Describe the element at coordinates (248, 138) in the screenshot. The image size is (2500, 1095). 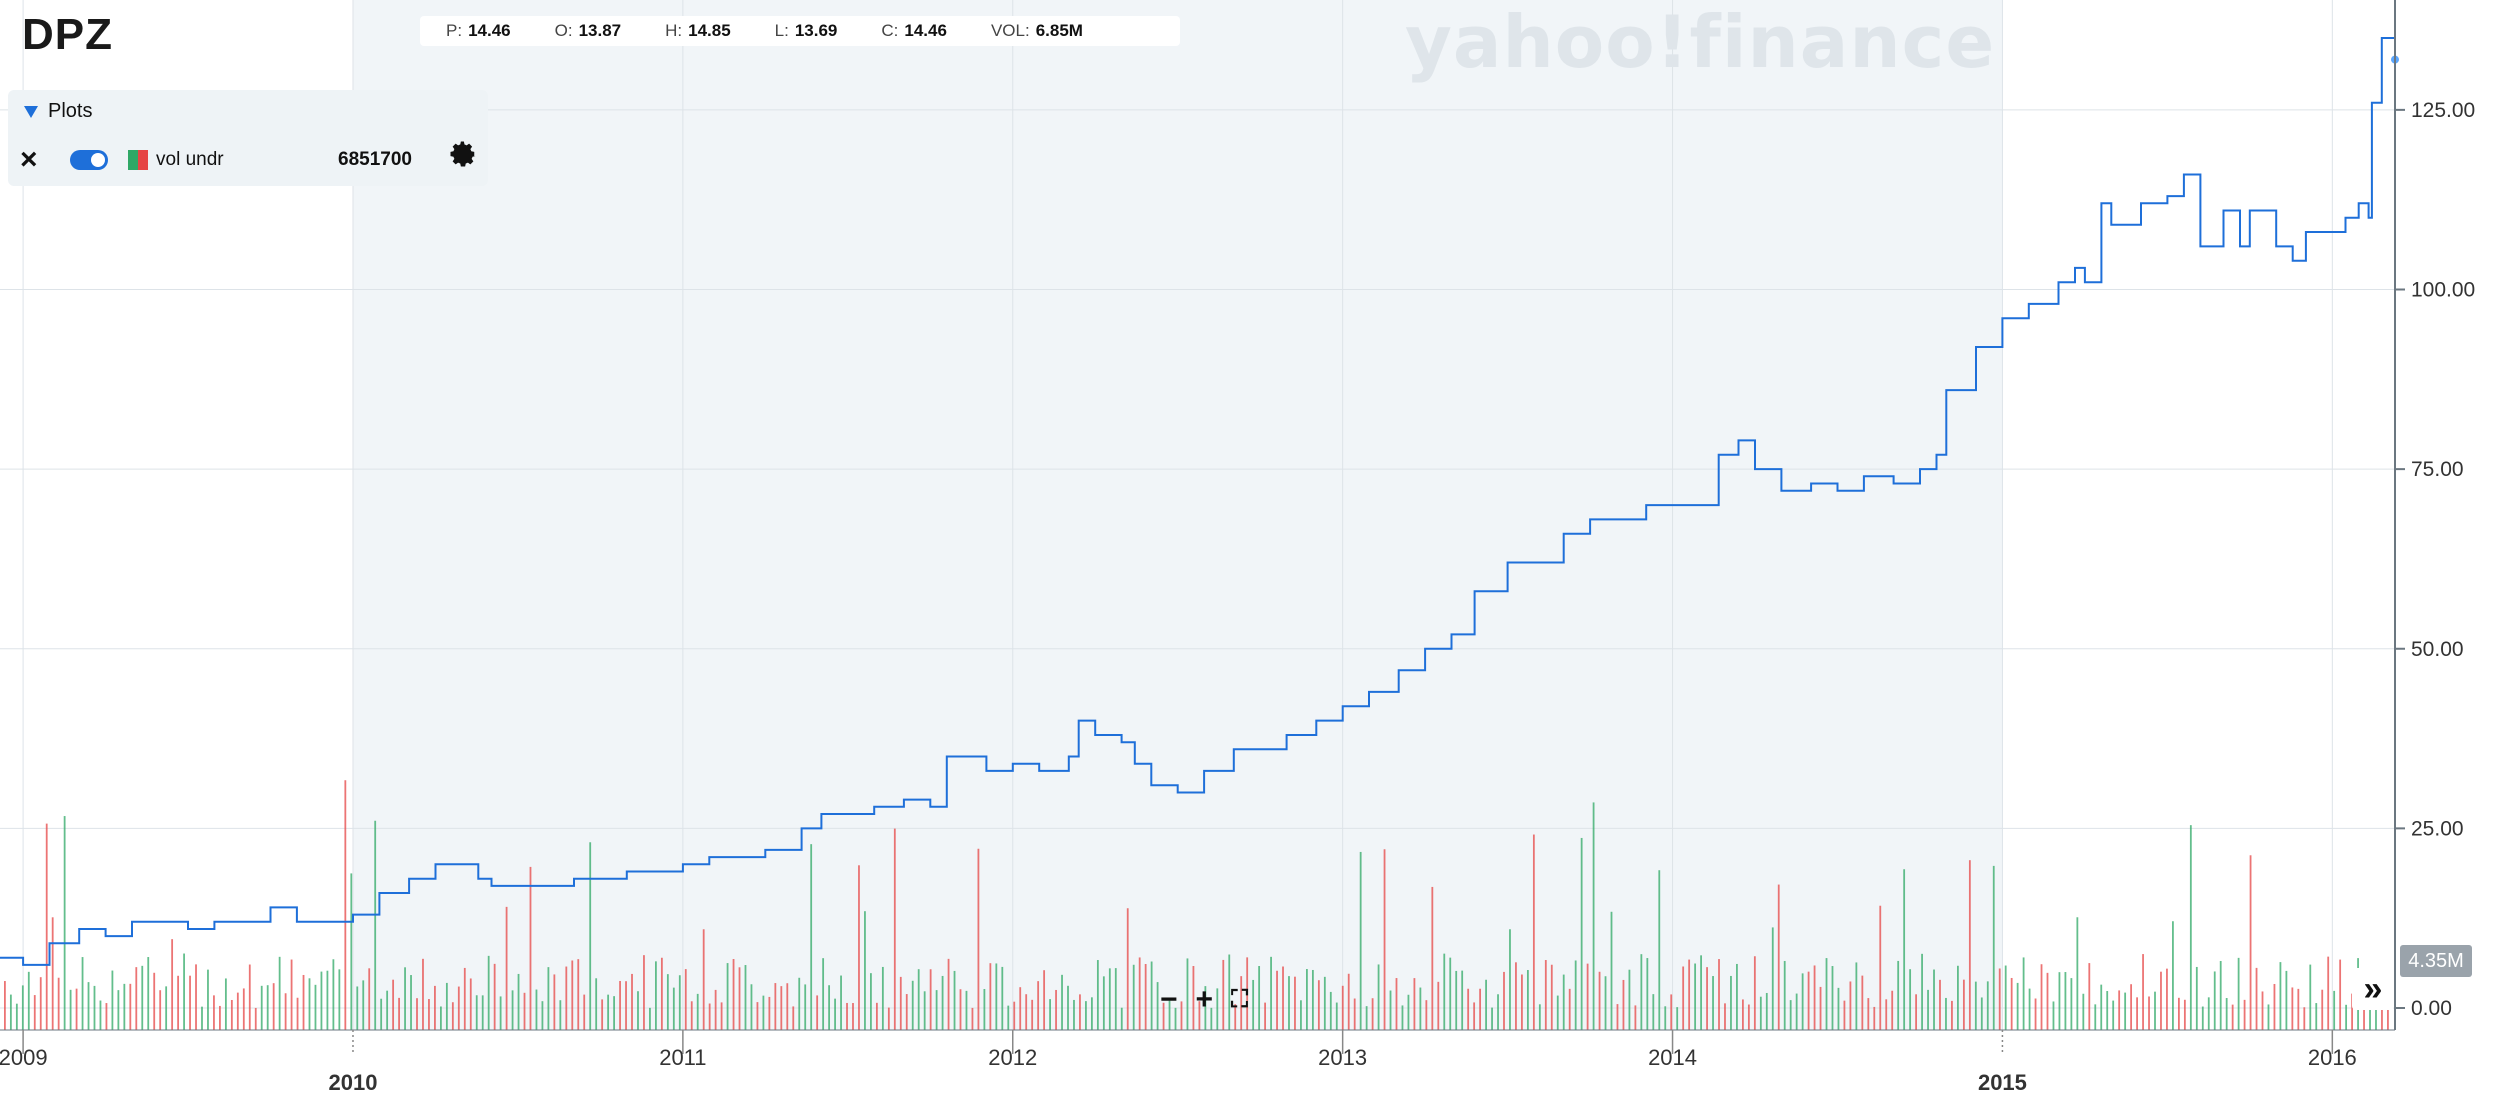
I see `plots-panel: Plots × vol undr 6851700` at that location.